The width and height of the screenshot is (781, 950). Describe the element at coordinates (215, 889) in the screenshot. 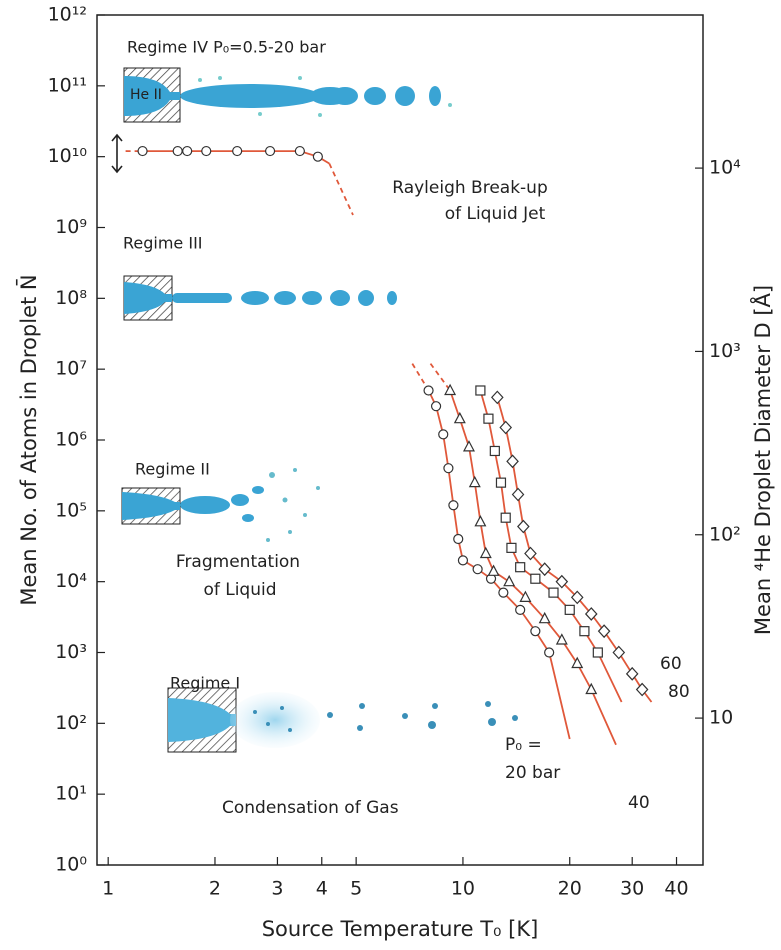

I see `x-tick-label: 2` at that location.